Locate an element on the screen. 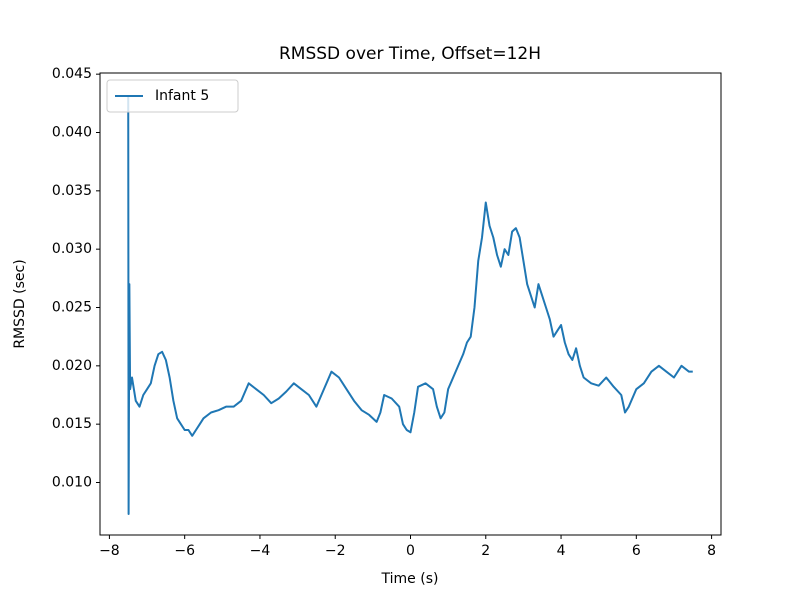 The height and width of the screenshot is (600, 800). y-tick-label: 0.045 is located at coordinates (72, 74).